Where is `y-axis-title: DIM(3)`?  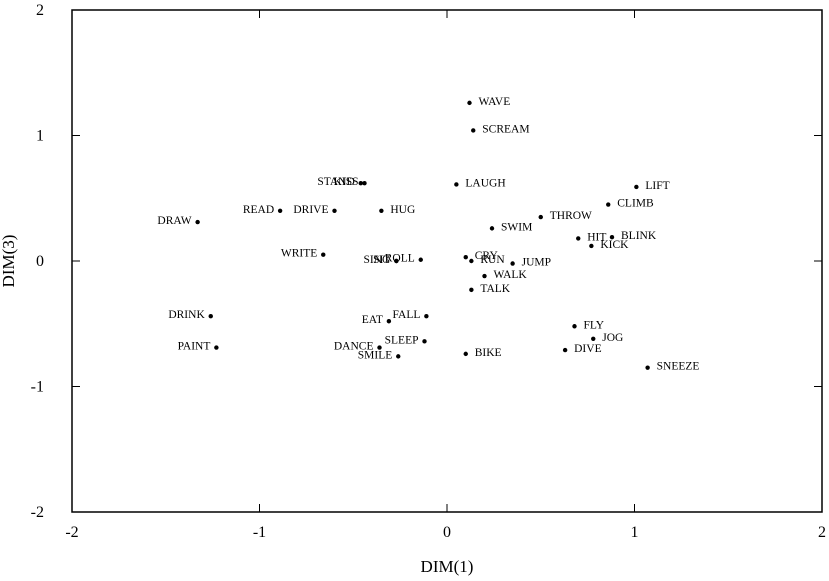 y-axis-title: DIM(3) is located at coordinates (9, 261).